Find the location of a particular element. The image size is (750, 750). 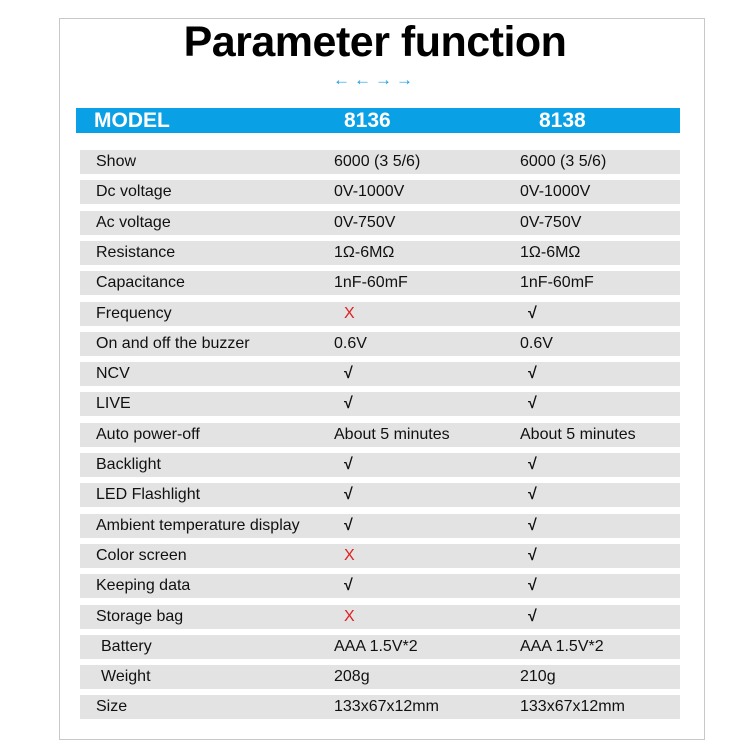

row-label: Frequency is located at coordinates (134, 313).